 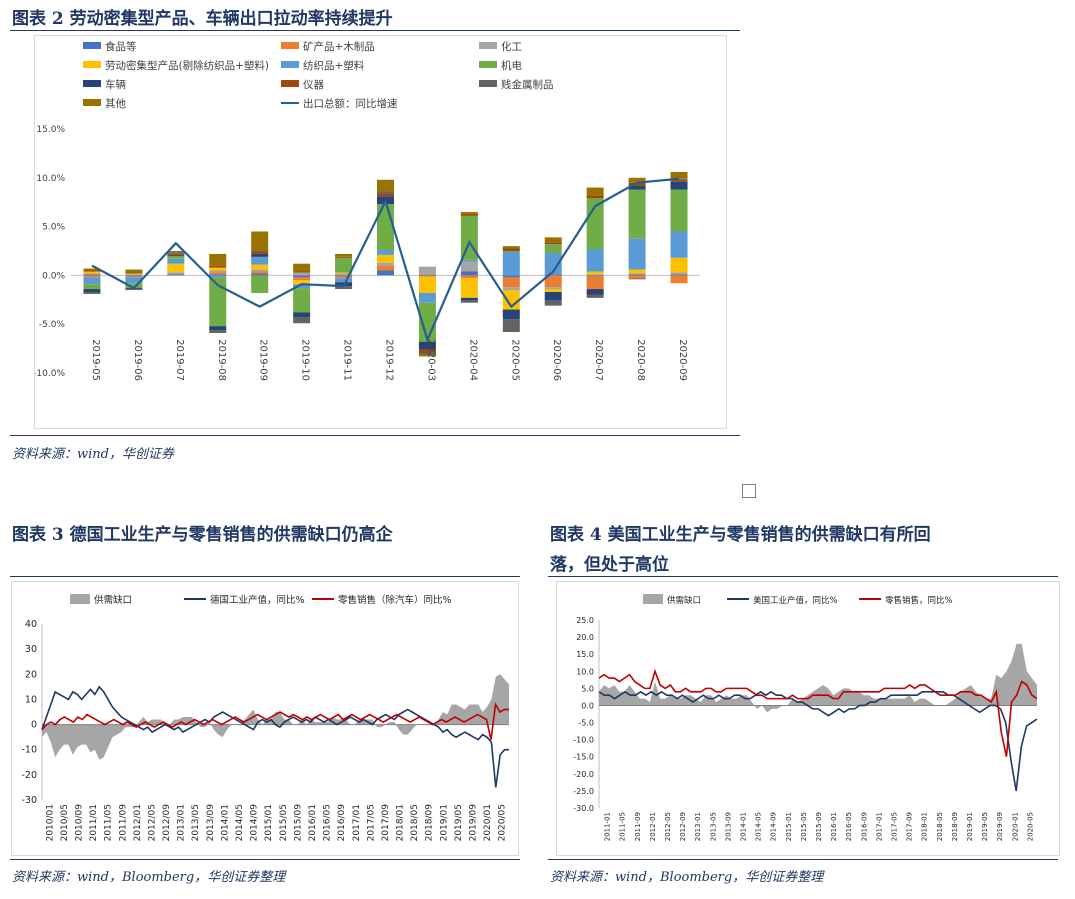 What do you see at coordinates (1015, 826) in the screenshot?
I see `x-tick-label: 2020-01` at bounding box center [1015, 826].